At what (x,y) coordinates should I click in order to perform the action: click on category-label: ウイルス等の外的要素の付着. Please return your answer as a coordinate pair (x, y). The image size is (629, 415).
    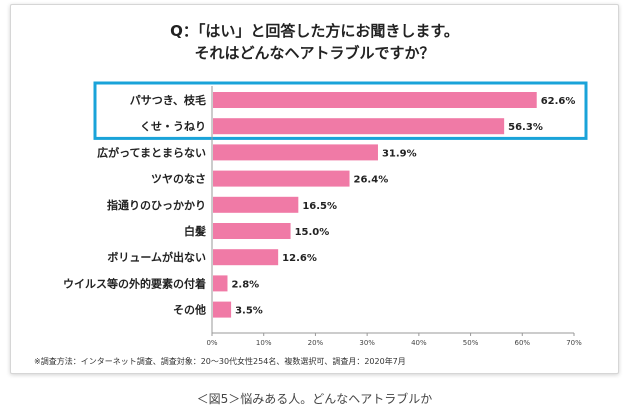
    Looking at the image, I should click on (134, 283).